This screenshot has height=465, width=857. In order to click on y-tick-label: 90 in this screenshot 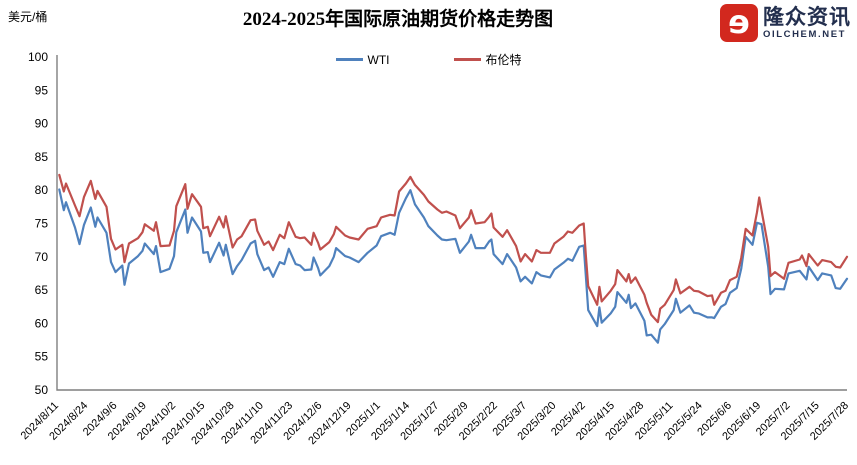, I will do `click(42, 124)`.